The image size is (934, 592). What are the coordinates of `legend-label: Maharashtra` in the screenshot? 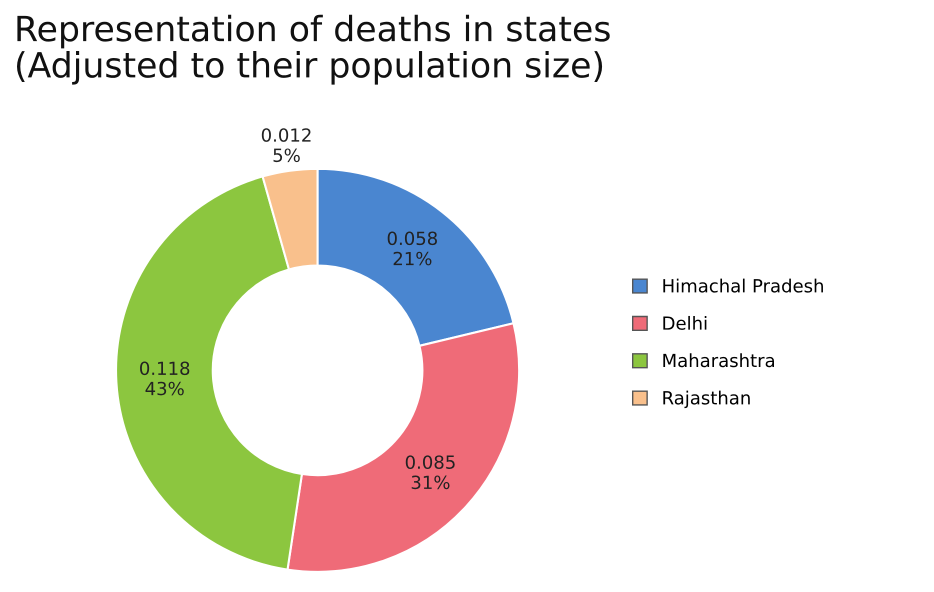 It's located at (718, 360).